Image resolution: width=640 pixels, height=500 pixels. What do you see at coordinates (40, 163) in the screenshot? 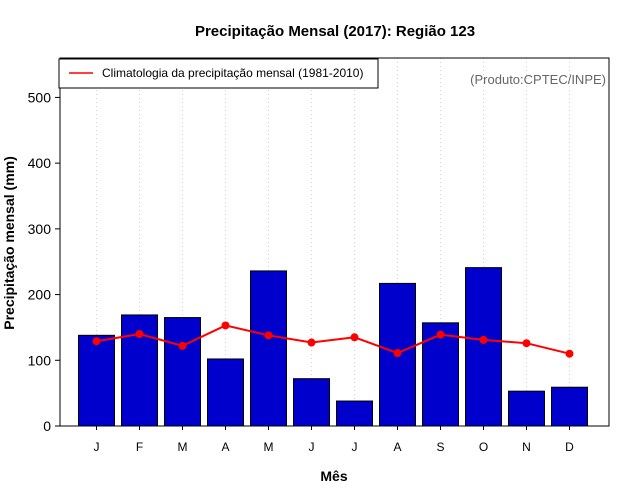
I see `y-tick-label: 400` at bounding box center [40, 163].